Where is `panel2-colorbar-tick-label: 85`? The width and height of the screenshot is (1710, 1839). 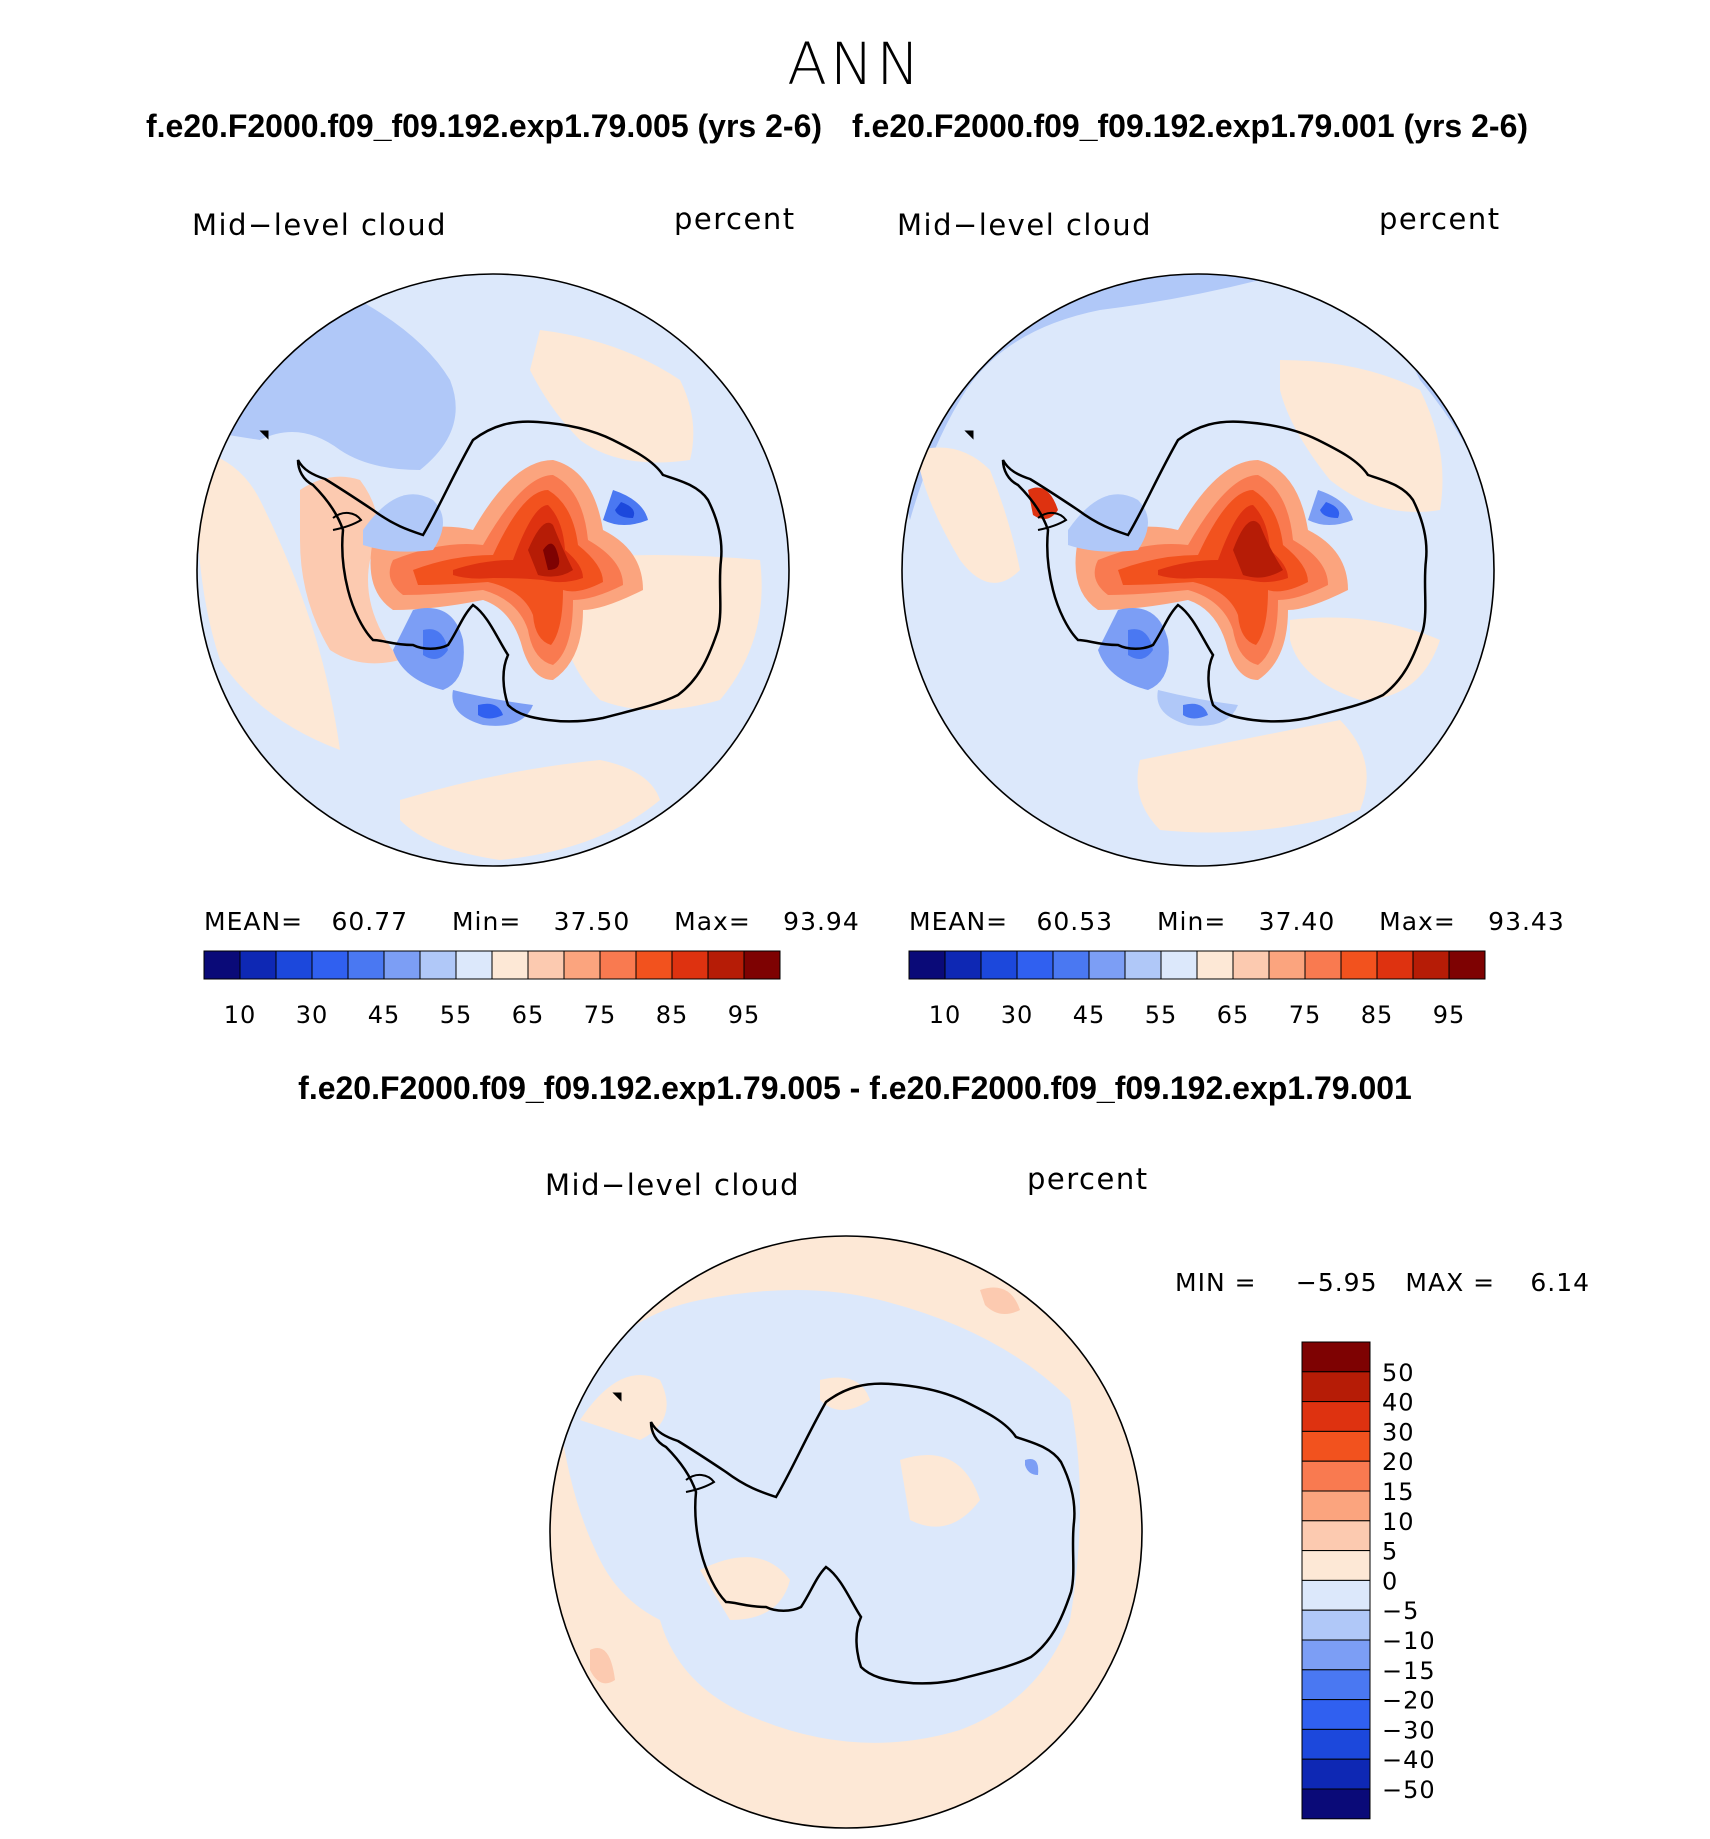
panel2-colorbar-tick-label: 85 is located at coordinates (1377, 1015).